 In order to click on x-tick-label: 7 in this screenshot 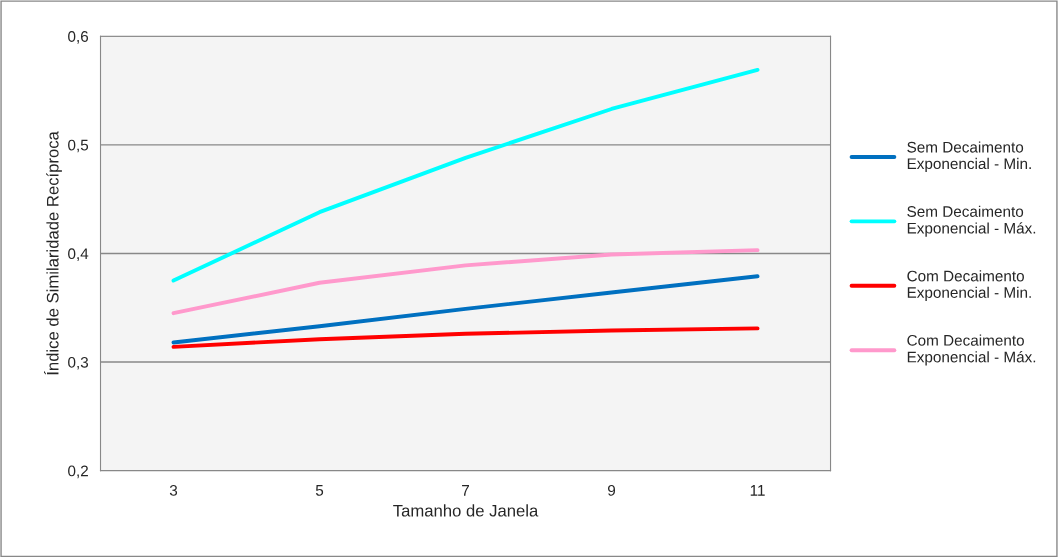, I will do `click(465, 490)`.